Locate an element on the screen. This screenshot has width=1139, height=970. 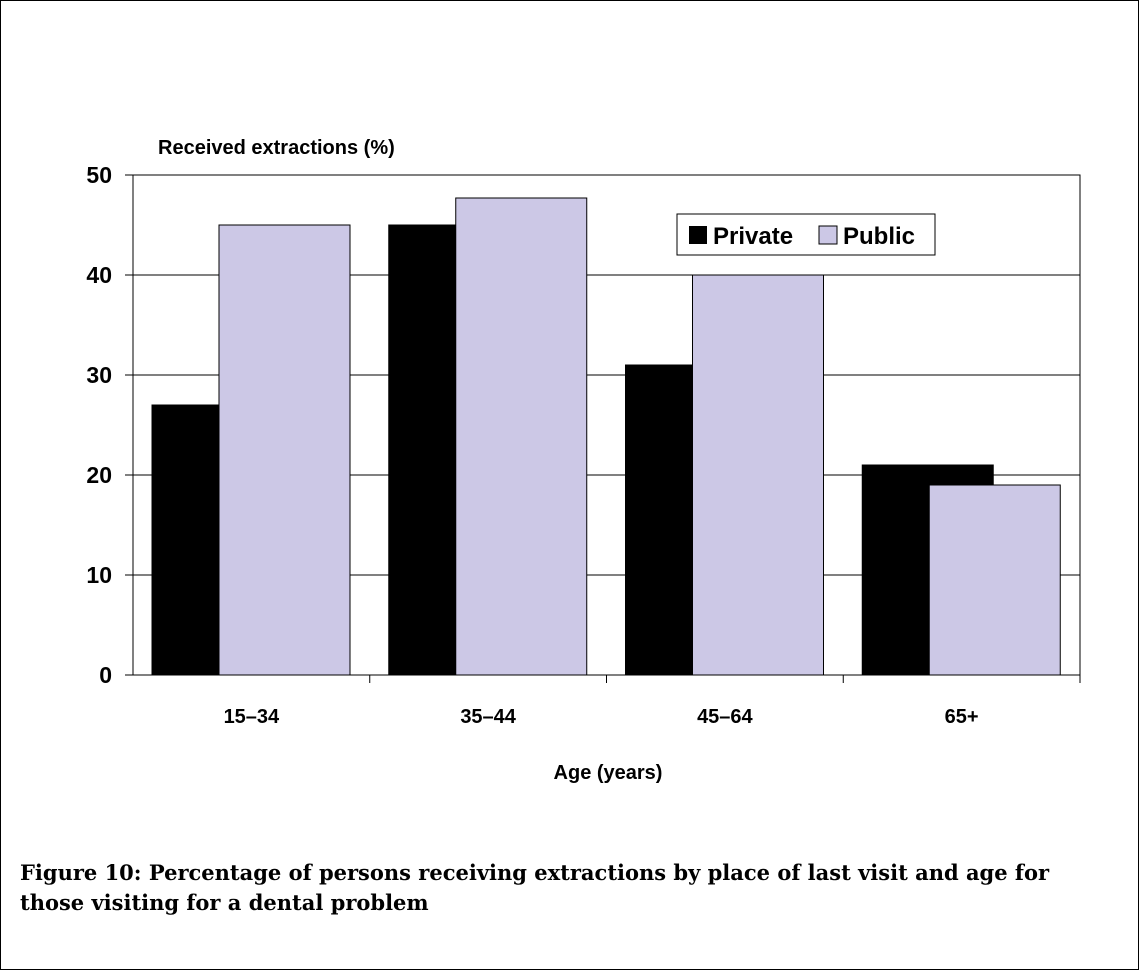
x-tick-label: 35–44 is located at coordinates (488, 717).